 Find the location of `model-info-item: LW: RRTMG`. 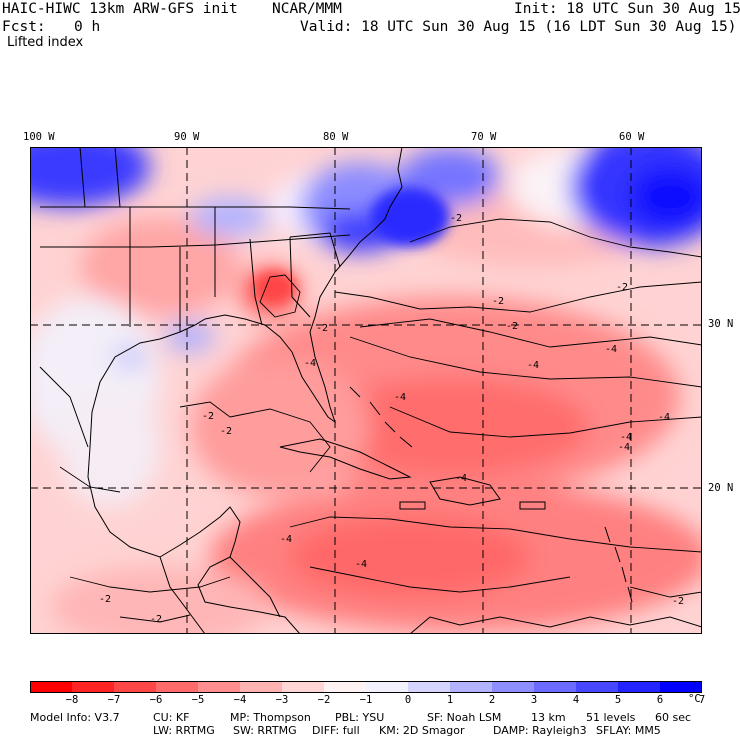

model-info-item: LW: RRTMG is located at coordinates (184, 730).